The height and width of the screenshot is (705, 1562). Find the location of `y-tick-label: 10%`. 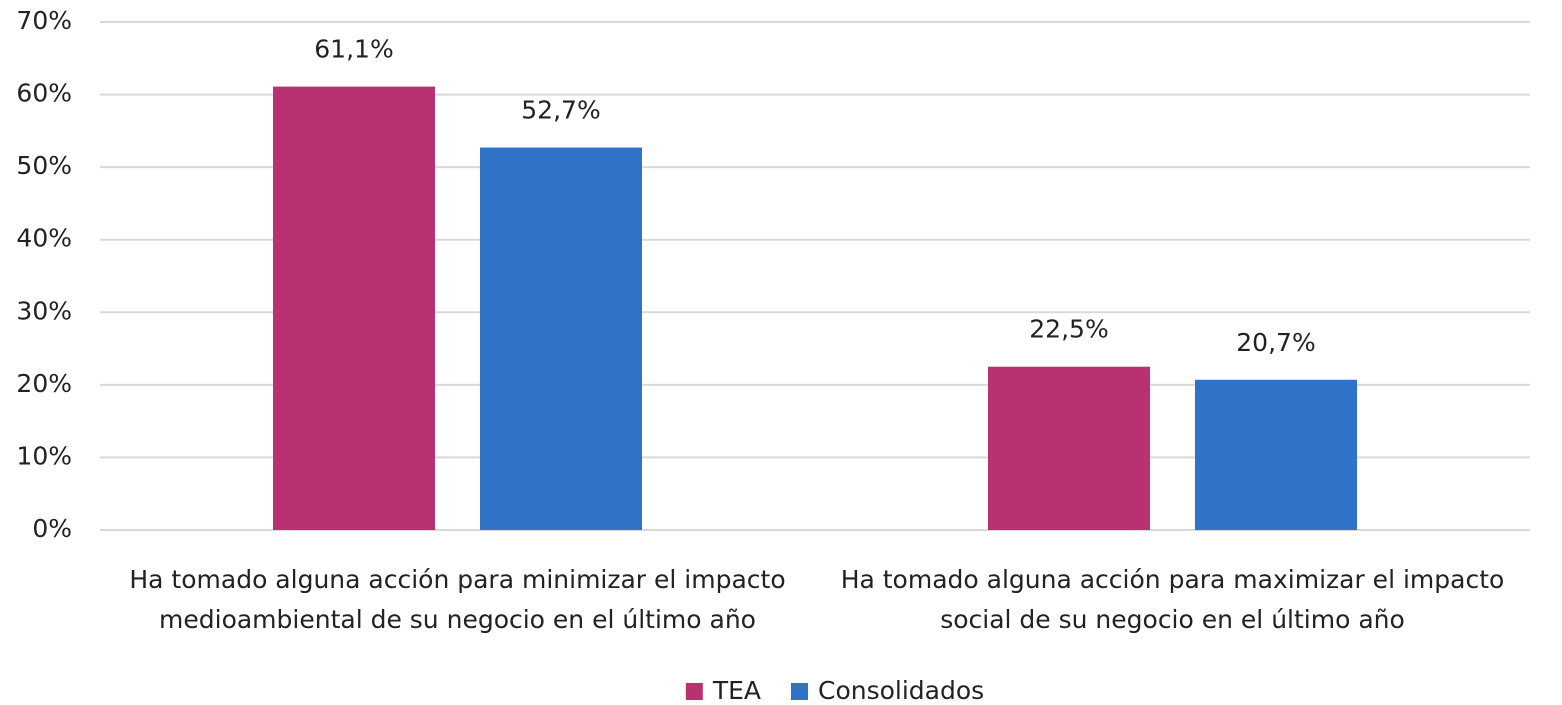

y-tick-label: 10% is located at coordinates (44, 455).